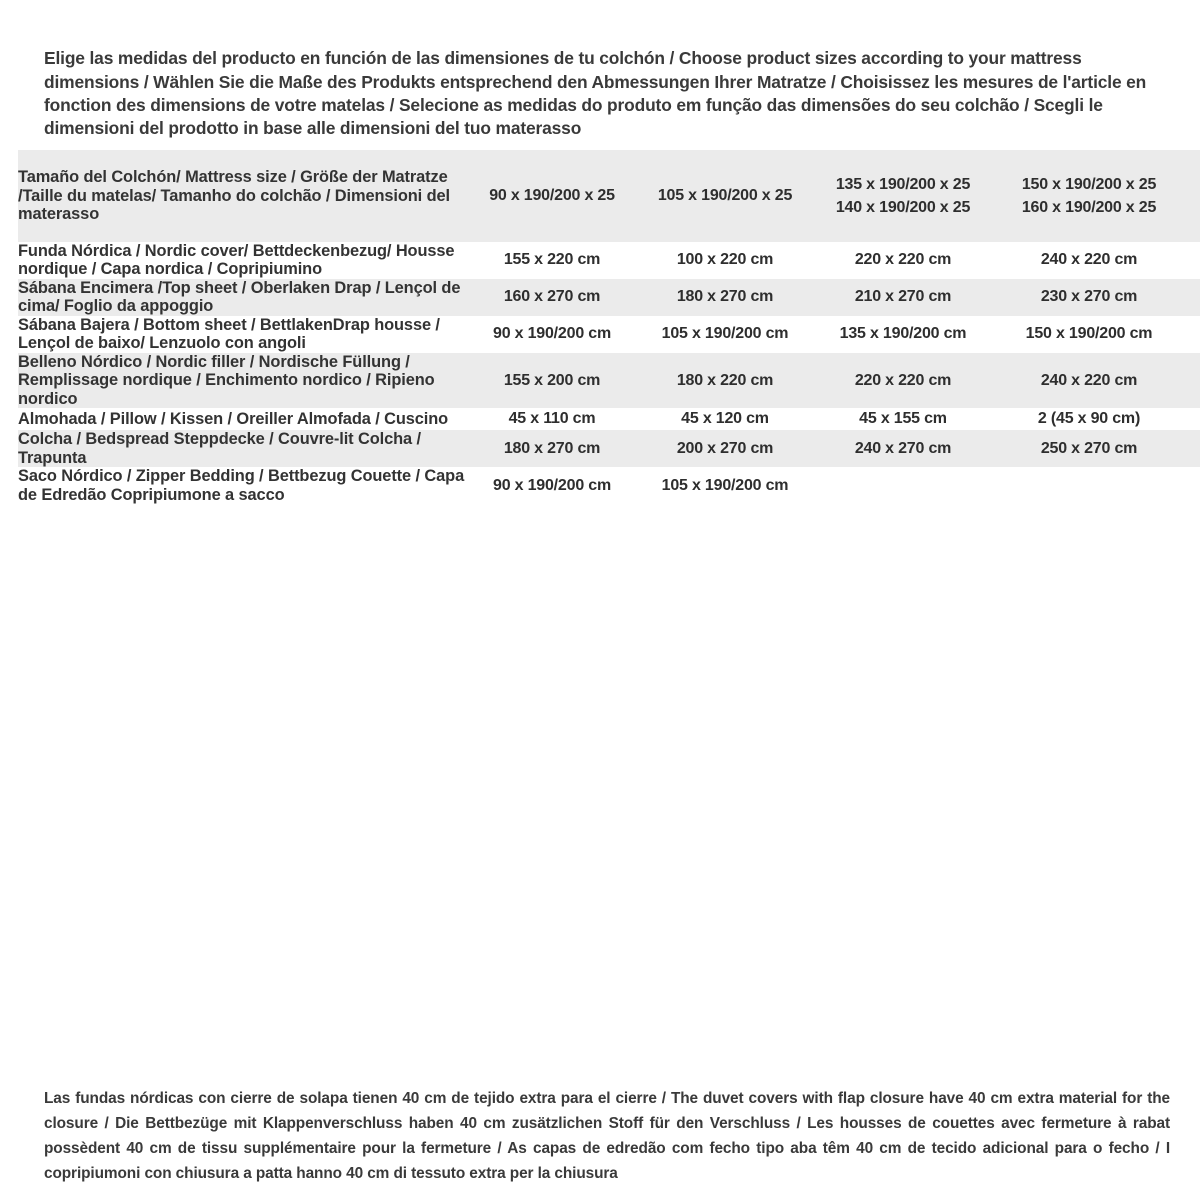 Image resolution: width=1200 pixels, height=1200 pixels. Describe the element at coordinates (1089, 334) in the screenshot. I see `cell-bottom-sheet-4: 150 x 190/200 cm` at that location.